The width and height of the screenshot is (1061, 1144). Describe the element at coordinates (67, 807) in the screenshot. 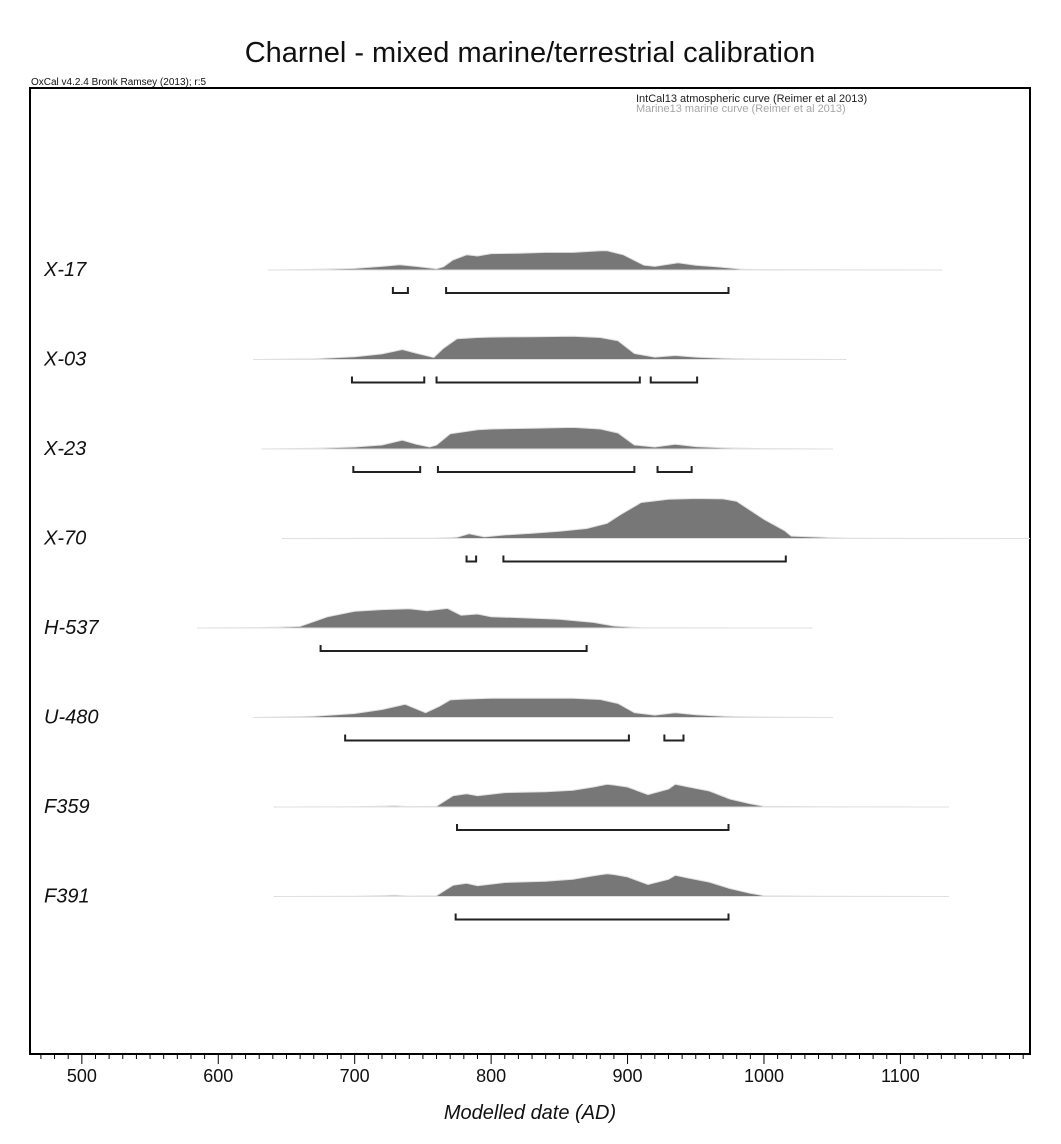

I see `sample-label-f359: F359` at that location.